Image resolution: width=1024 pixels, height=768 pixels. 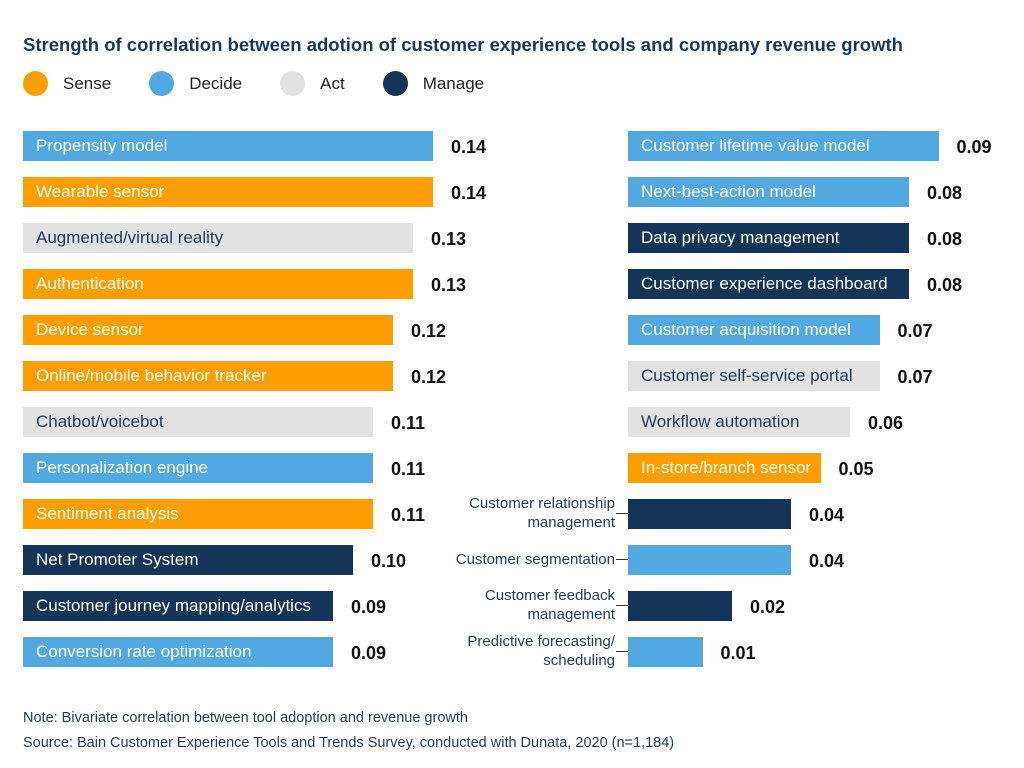 I want to click on bar: Chatbot/voicebot, so click(x=198, y=422).